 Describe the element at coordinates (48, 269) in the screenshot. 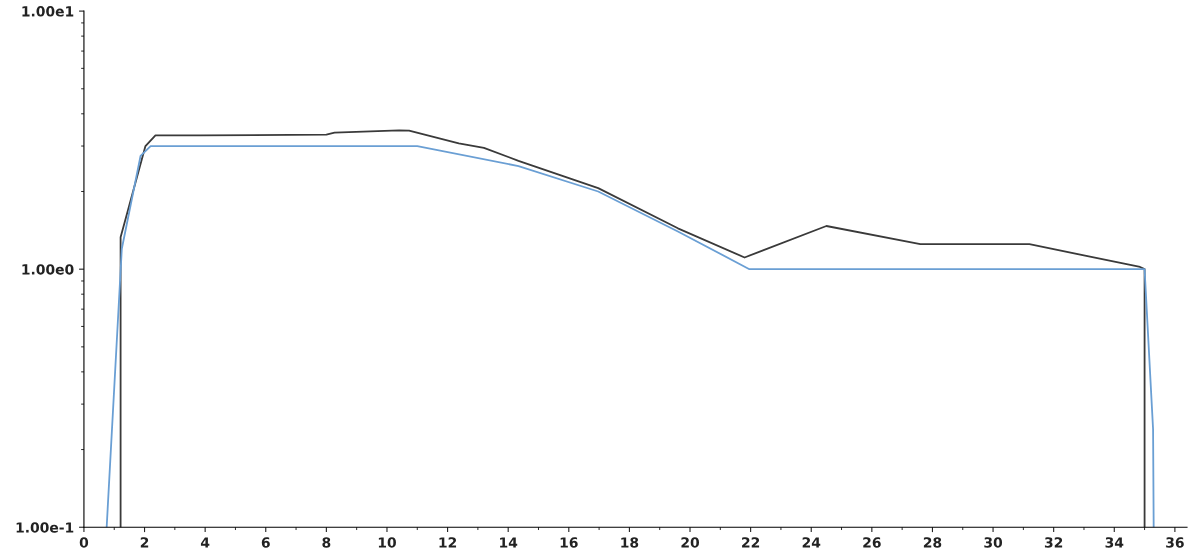

I see `y-tick-label: 1.00e0` at that location.